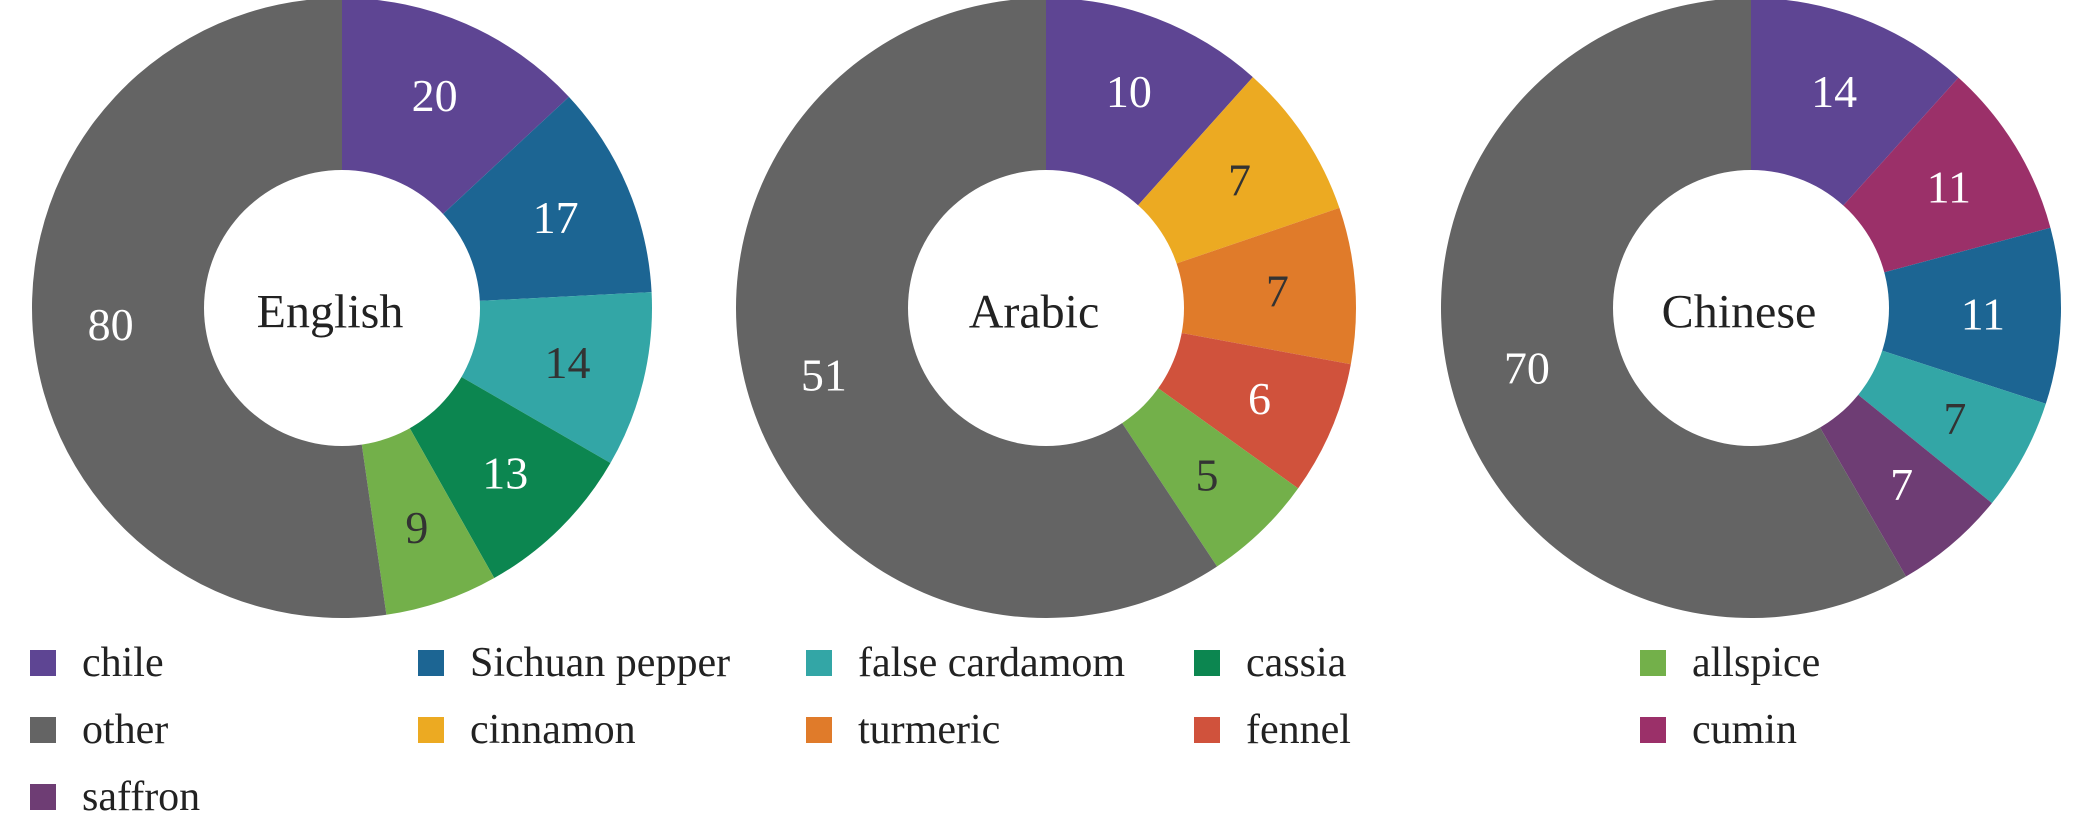 The image size is (2084, 834). I want to click on legend-item-cinnamon: cinnamon, so click(527, 730).